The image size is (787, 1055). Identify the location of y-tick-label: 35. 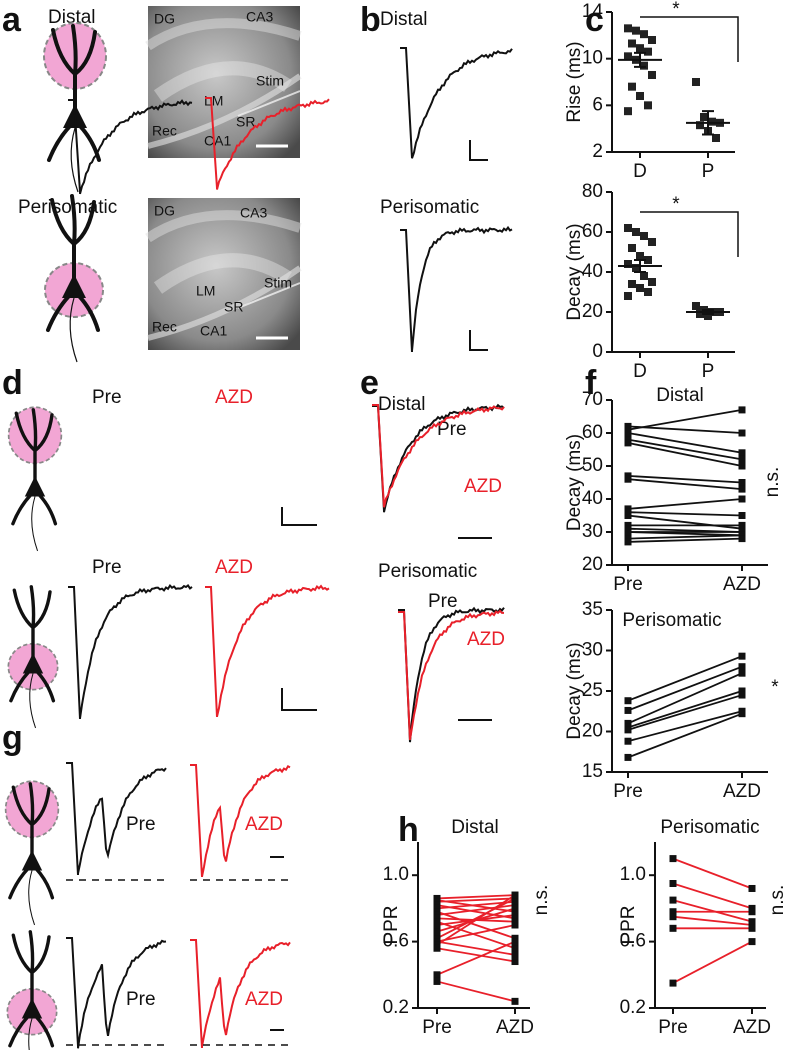
(592, 609).